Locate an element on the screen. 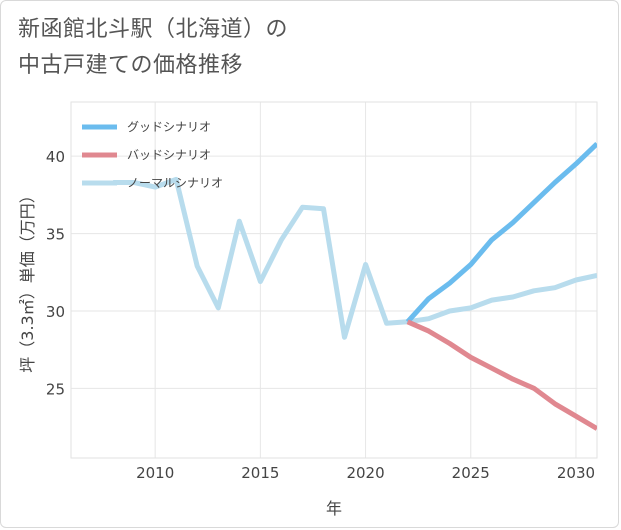 Image resolution: width=621 pixels, height=530 pixels. x-tick-label: 2030 is located at coordinates (576, 473).